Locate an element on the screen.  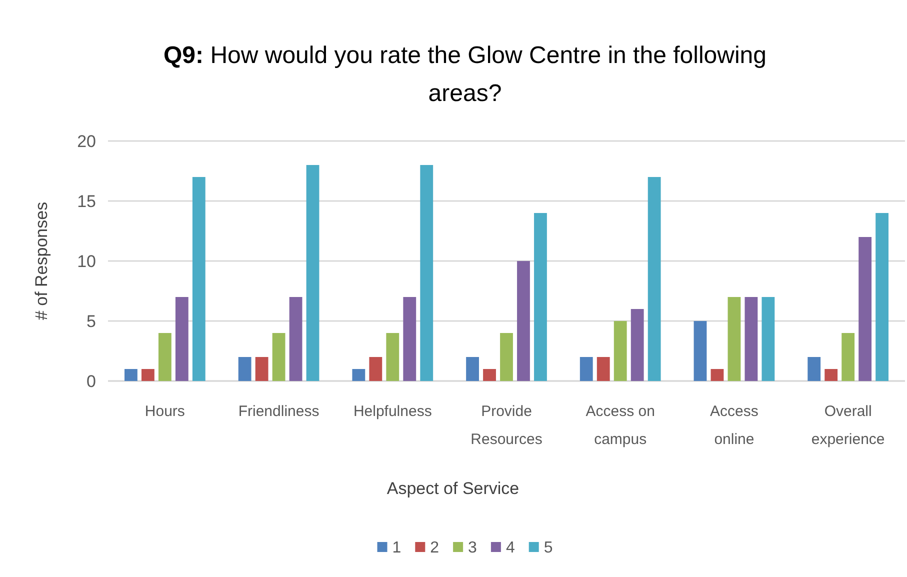
x-tick-label: Access on campus is located at coordinates (620, 425).